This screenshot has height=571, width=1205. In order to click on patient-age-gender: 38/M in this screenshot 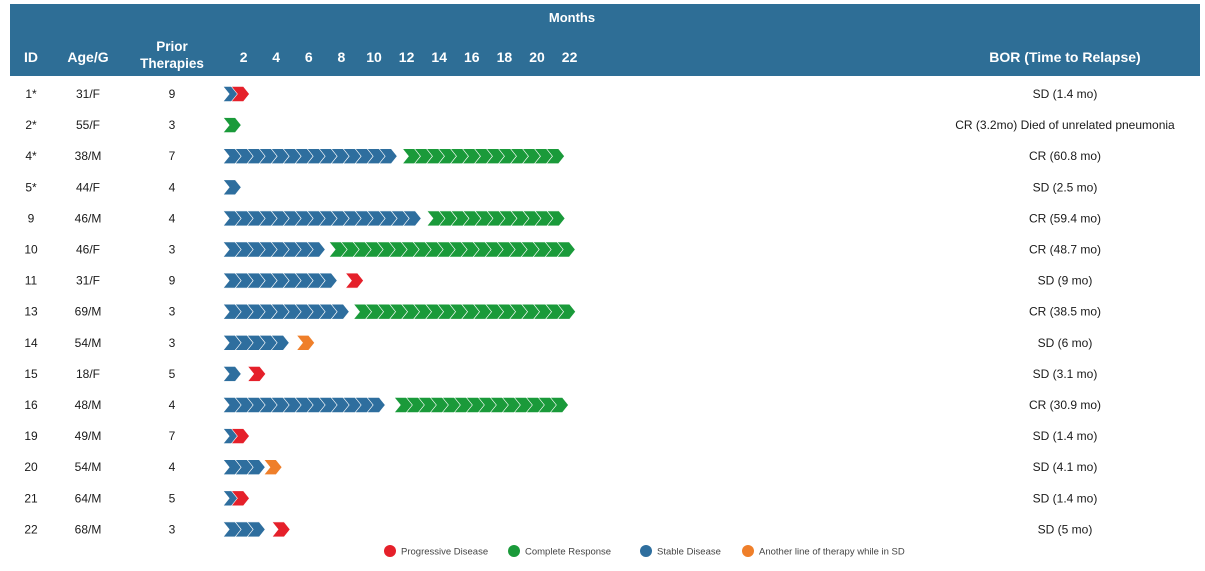, I will do `click(88, 156)`.